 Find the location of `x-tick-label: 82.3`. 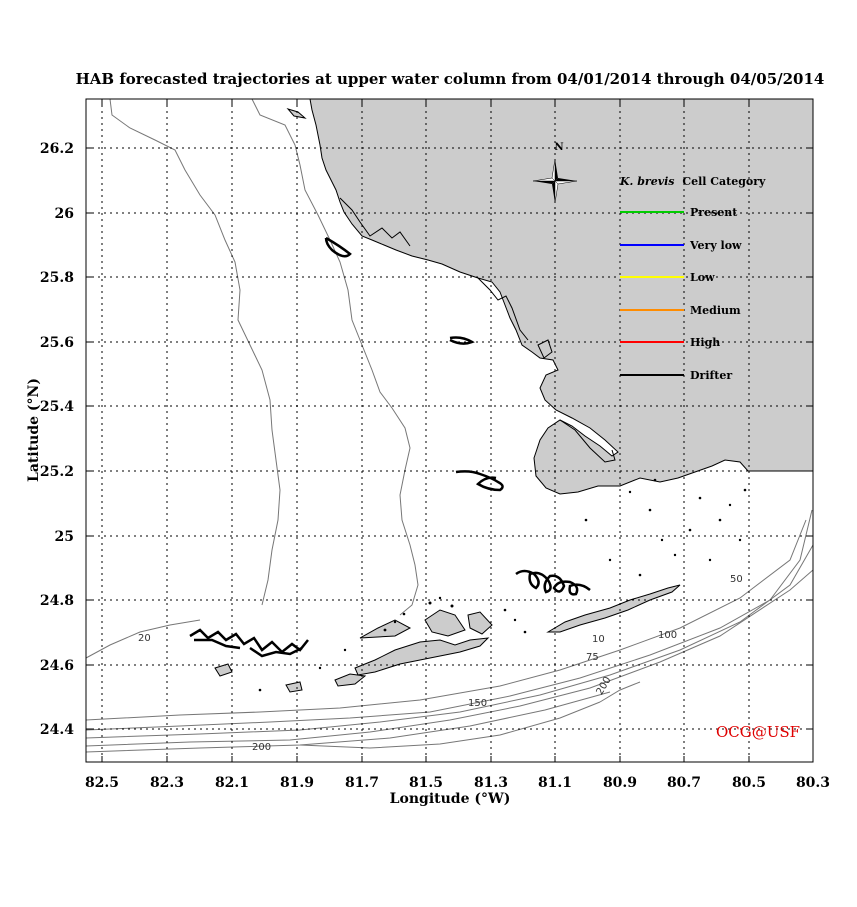

x-tick-label: 82.3 is located at coordinates (167, 783).